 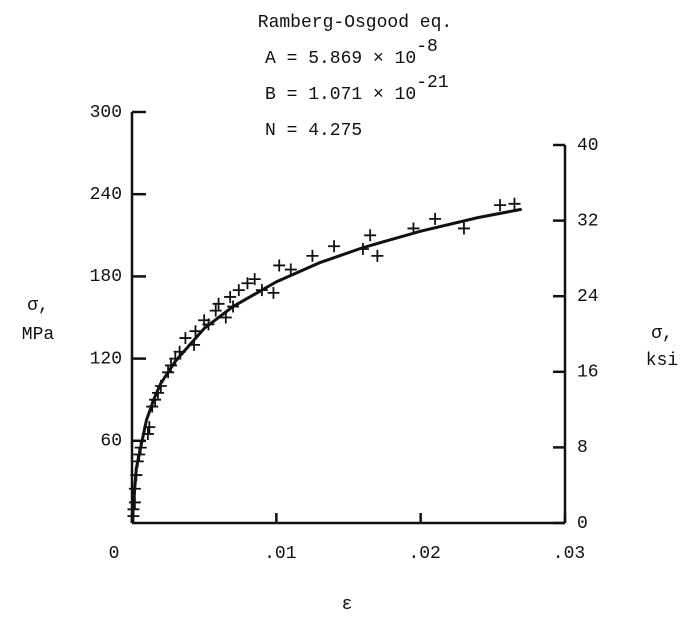 What do you see at coordinates (662, 334) in the screenshot?
I see `y2-axis-label: σ,` at bounding box center [662, 334].